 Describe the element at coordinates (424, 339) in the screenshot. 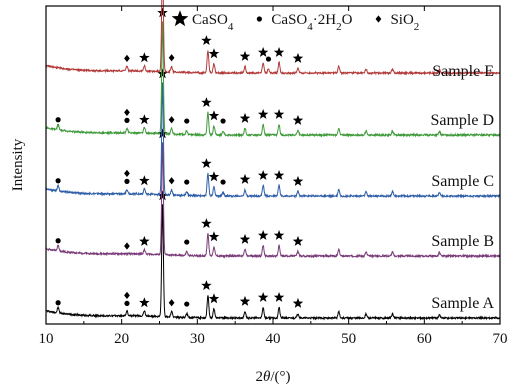

I see `x-tick-label: 60` at that location.